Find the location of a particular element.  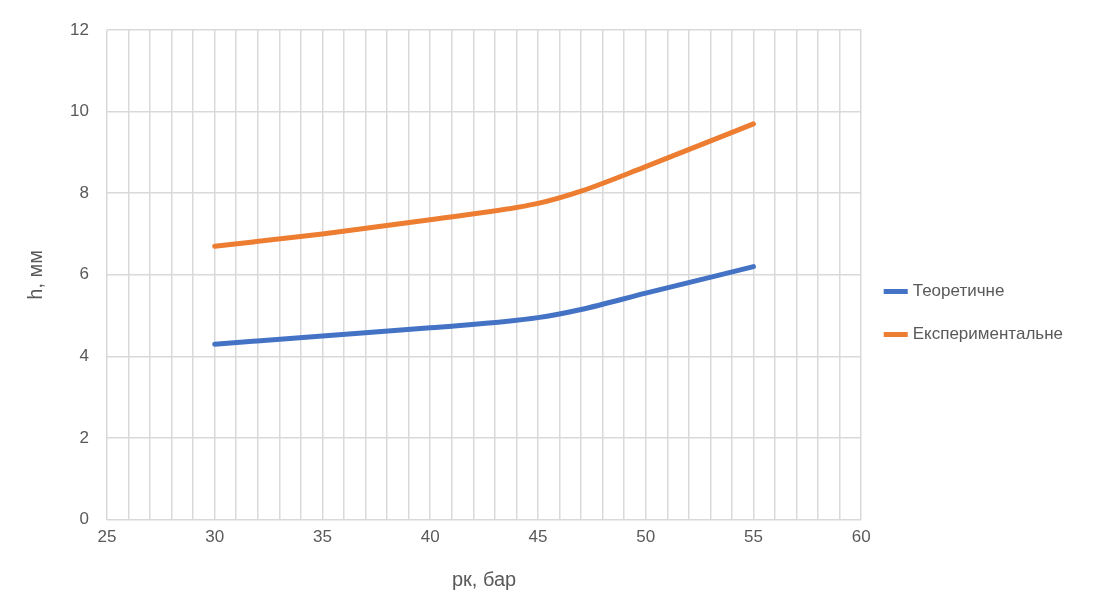

x-tick-label: 30 is located at coordinates (215, 537).